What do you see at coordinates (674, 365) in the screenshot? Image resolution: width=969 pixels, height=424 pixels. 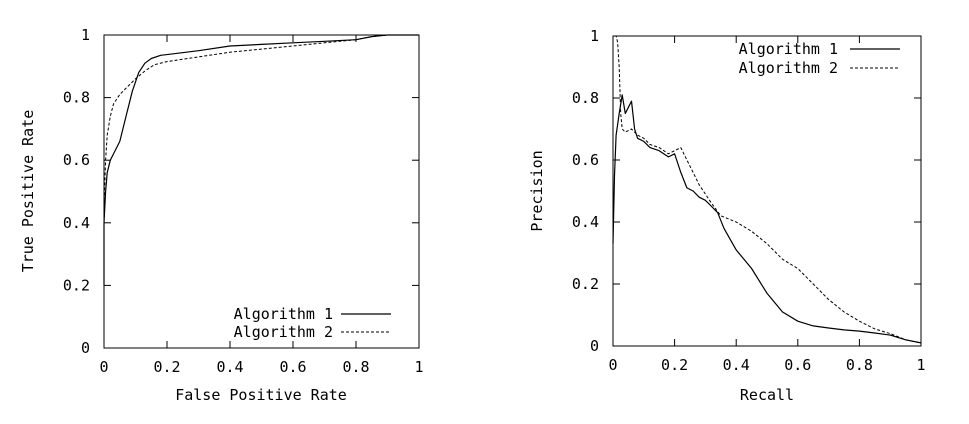 I see `pr-x-tick-label: 0.2` at bounding box center [674, 365].